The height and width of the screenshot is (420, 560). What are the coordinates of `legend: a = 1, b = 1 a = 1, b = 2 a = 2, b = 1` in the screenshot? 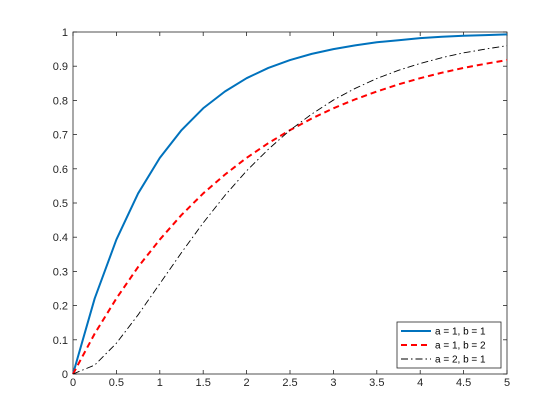 It's located at (449, 345).